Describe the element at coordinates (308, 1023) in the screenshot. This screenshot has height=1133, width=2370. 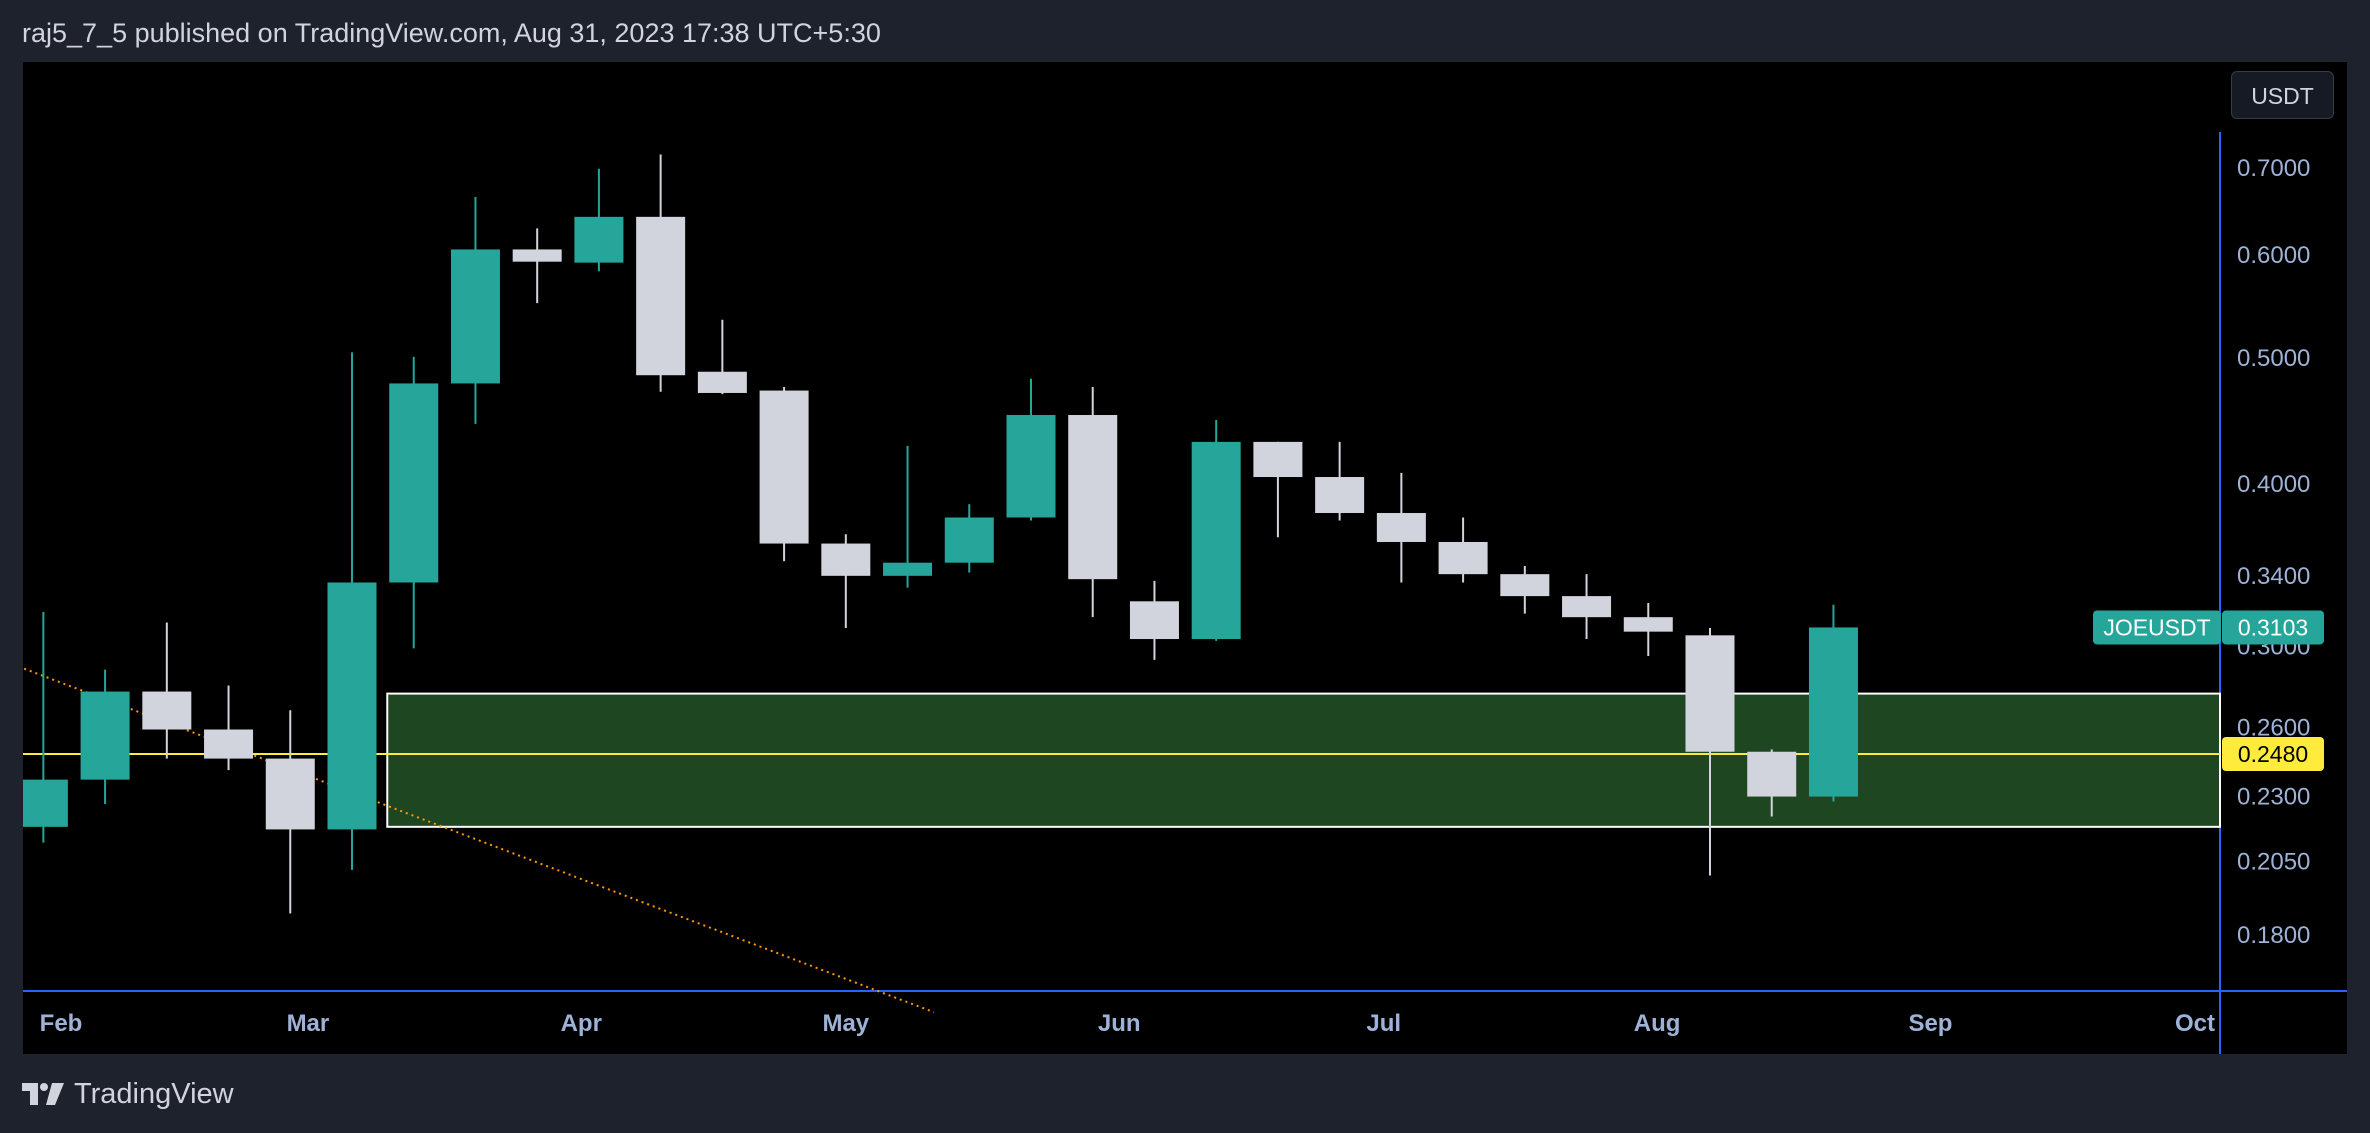
I see `x-tick-label: Mar` at that location.